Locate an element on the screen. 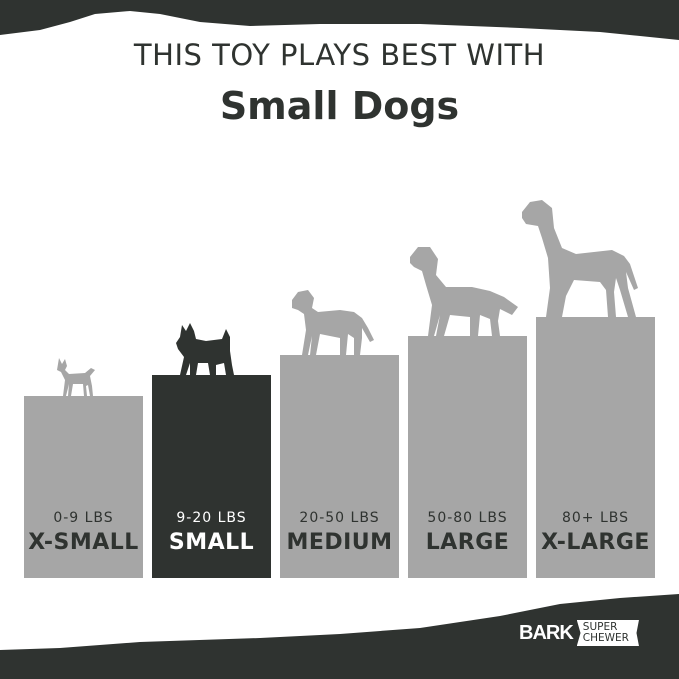  weight-label: 80+ LBS is located at coordinates (595, 518).